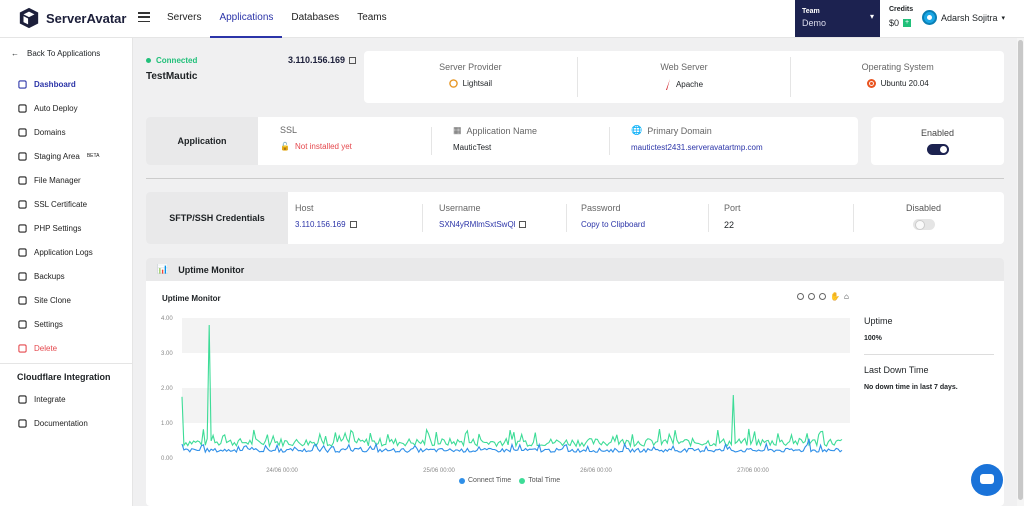  I want to click on chevron-down-icon: ▾, so click(871, 16).